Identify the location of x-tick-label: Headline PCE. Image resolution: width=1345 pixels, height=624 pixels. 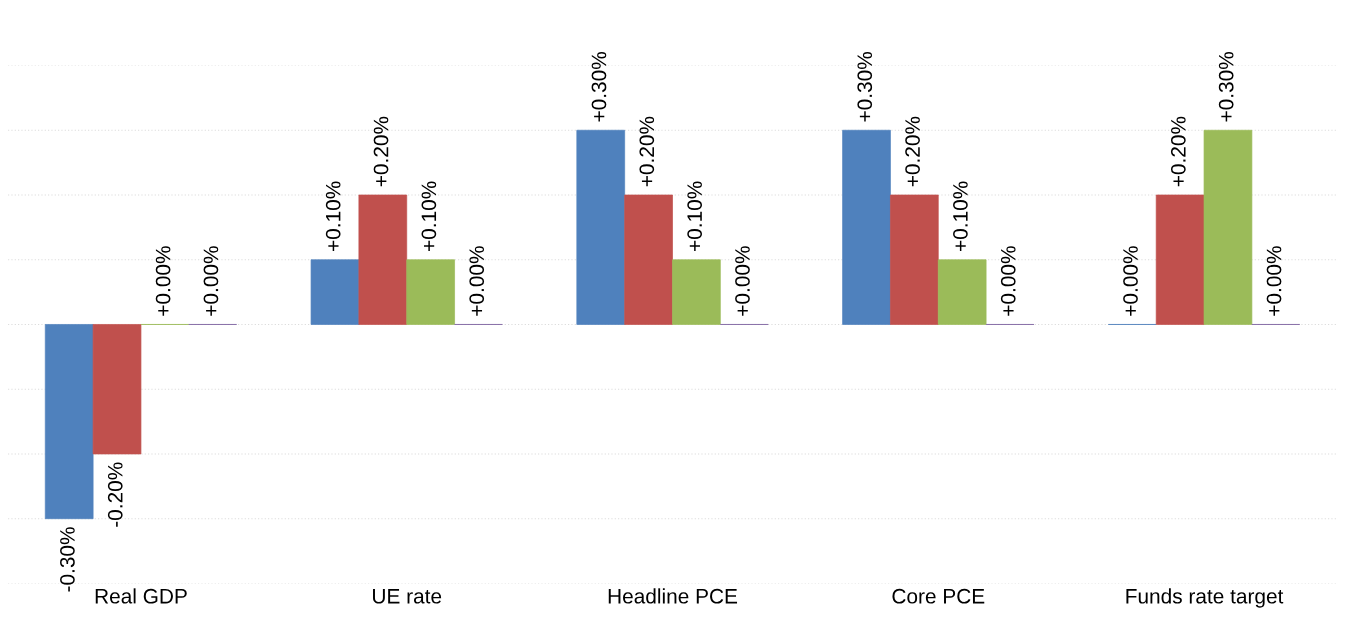
(673, 596).